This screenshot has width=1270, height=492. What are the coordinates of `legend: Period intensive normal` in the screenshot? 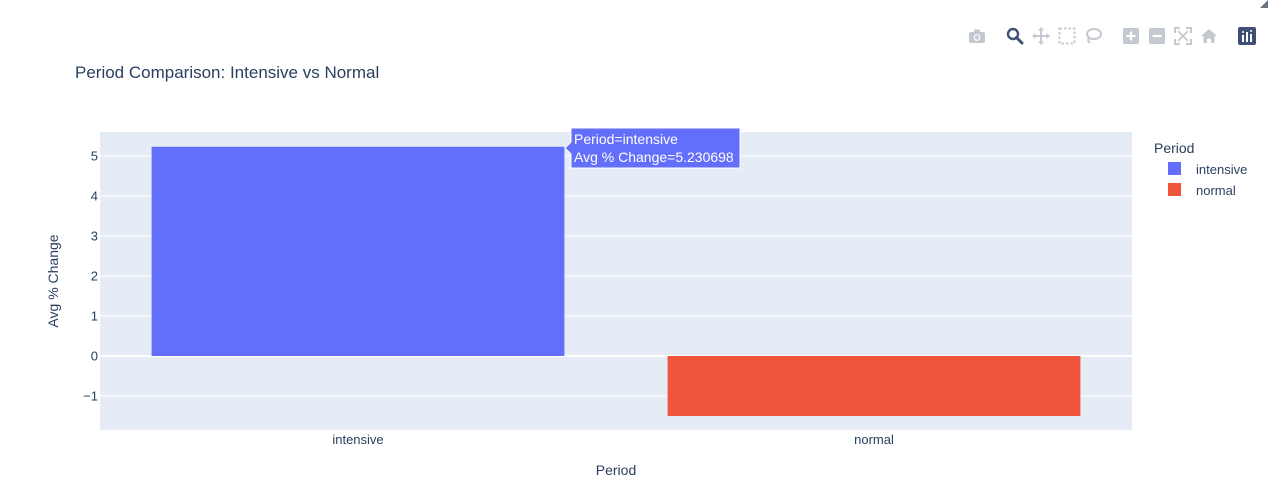 It's located at (1200, 169).